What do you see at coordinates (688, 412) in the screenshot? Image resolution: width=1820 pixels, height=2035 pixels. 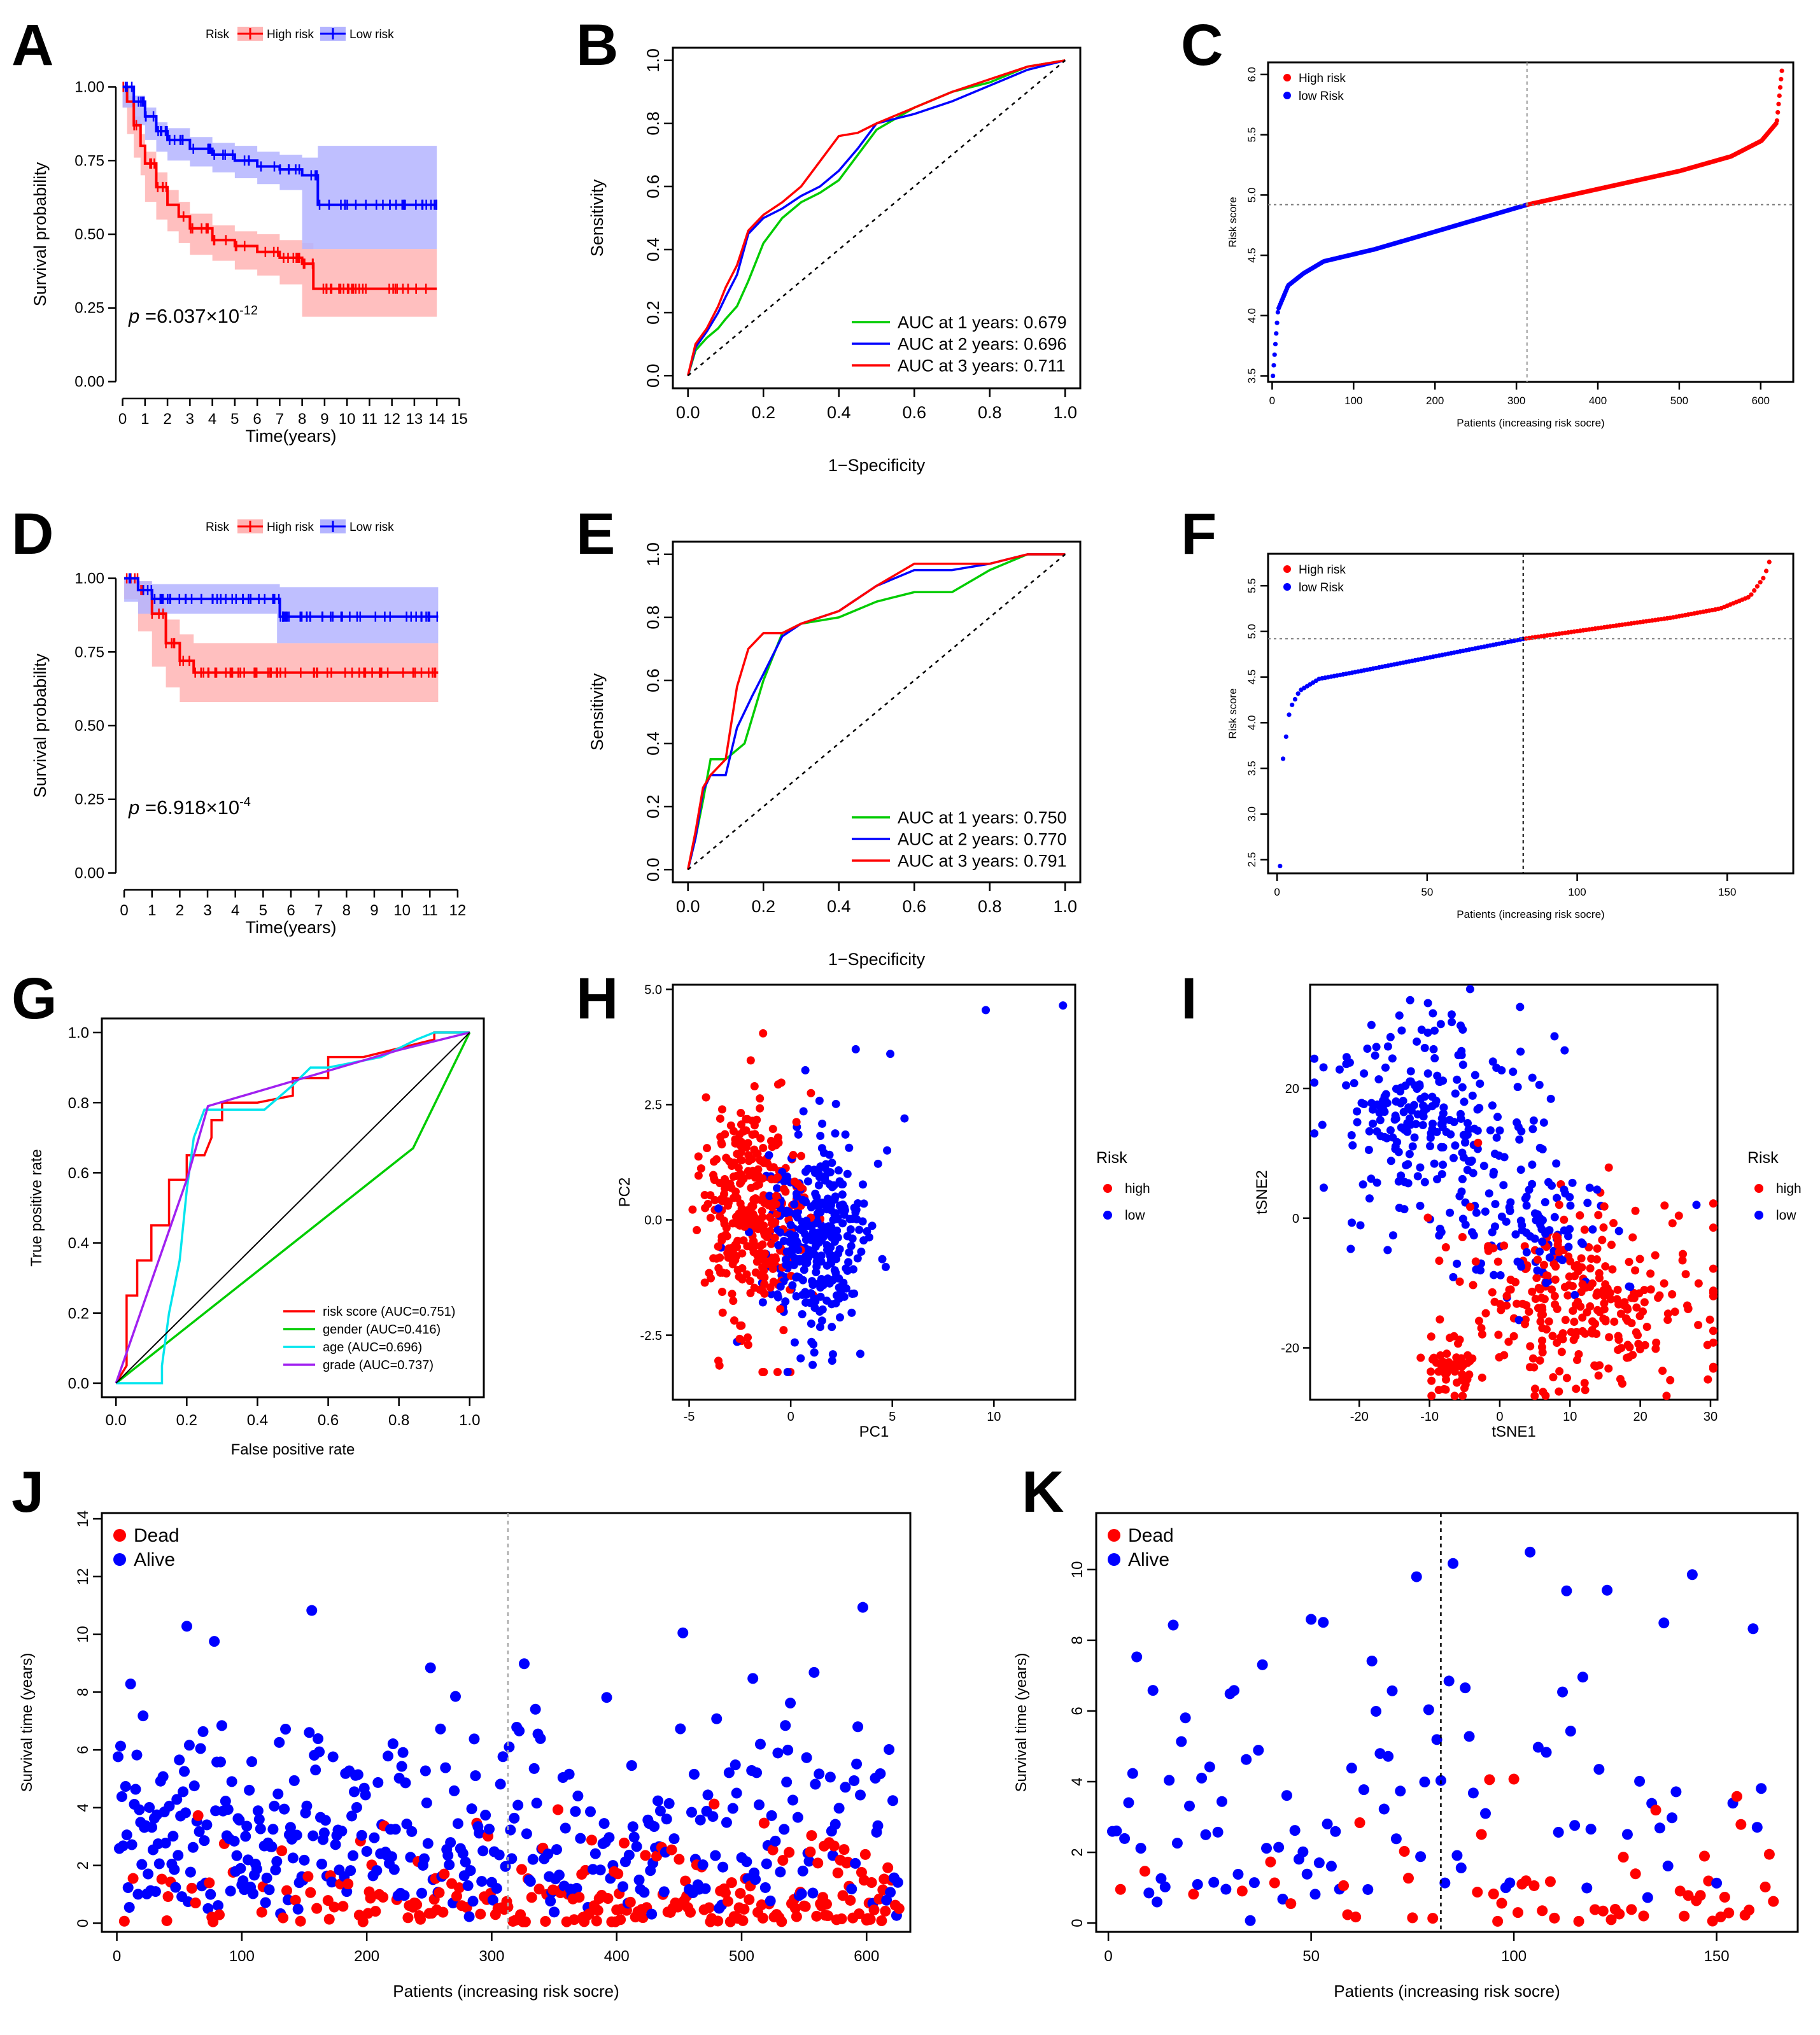 I see `x-tick-label: 0.0` at bounding box center [688, 412].